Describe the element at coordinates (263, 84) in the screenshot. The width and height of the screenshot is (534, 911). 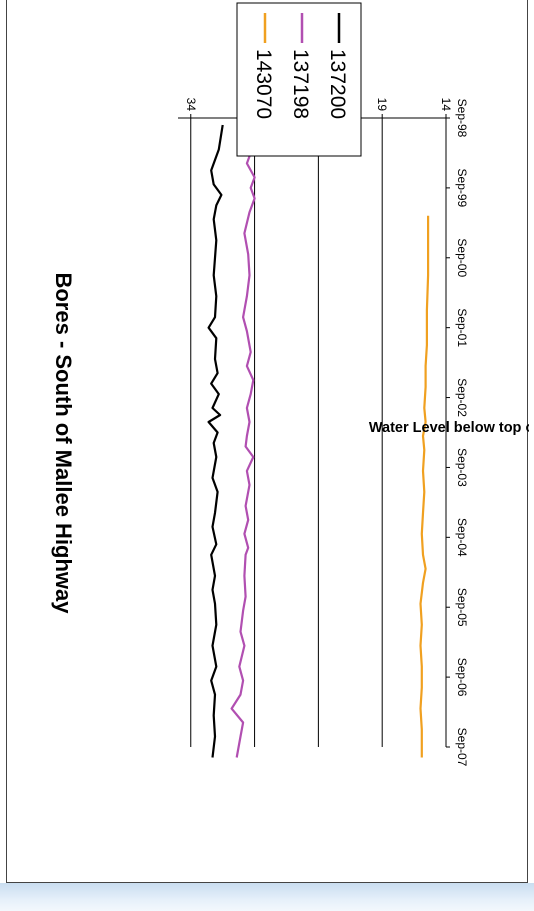
I see `legend-label: 143070` at that location.